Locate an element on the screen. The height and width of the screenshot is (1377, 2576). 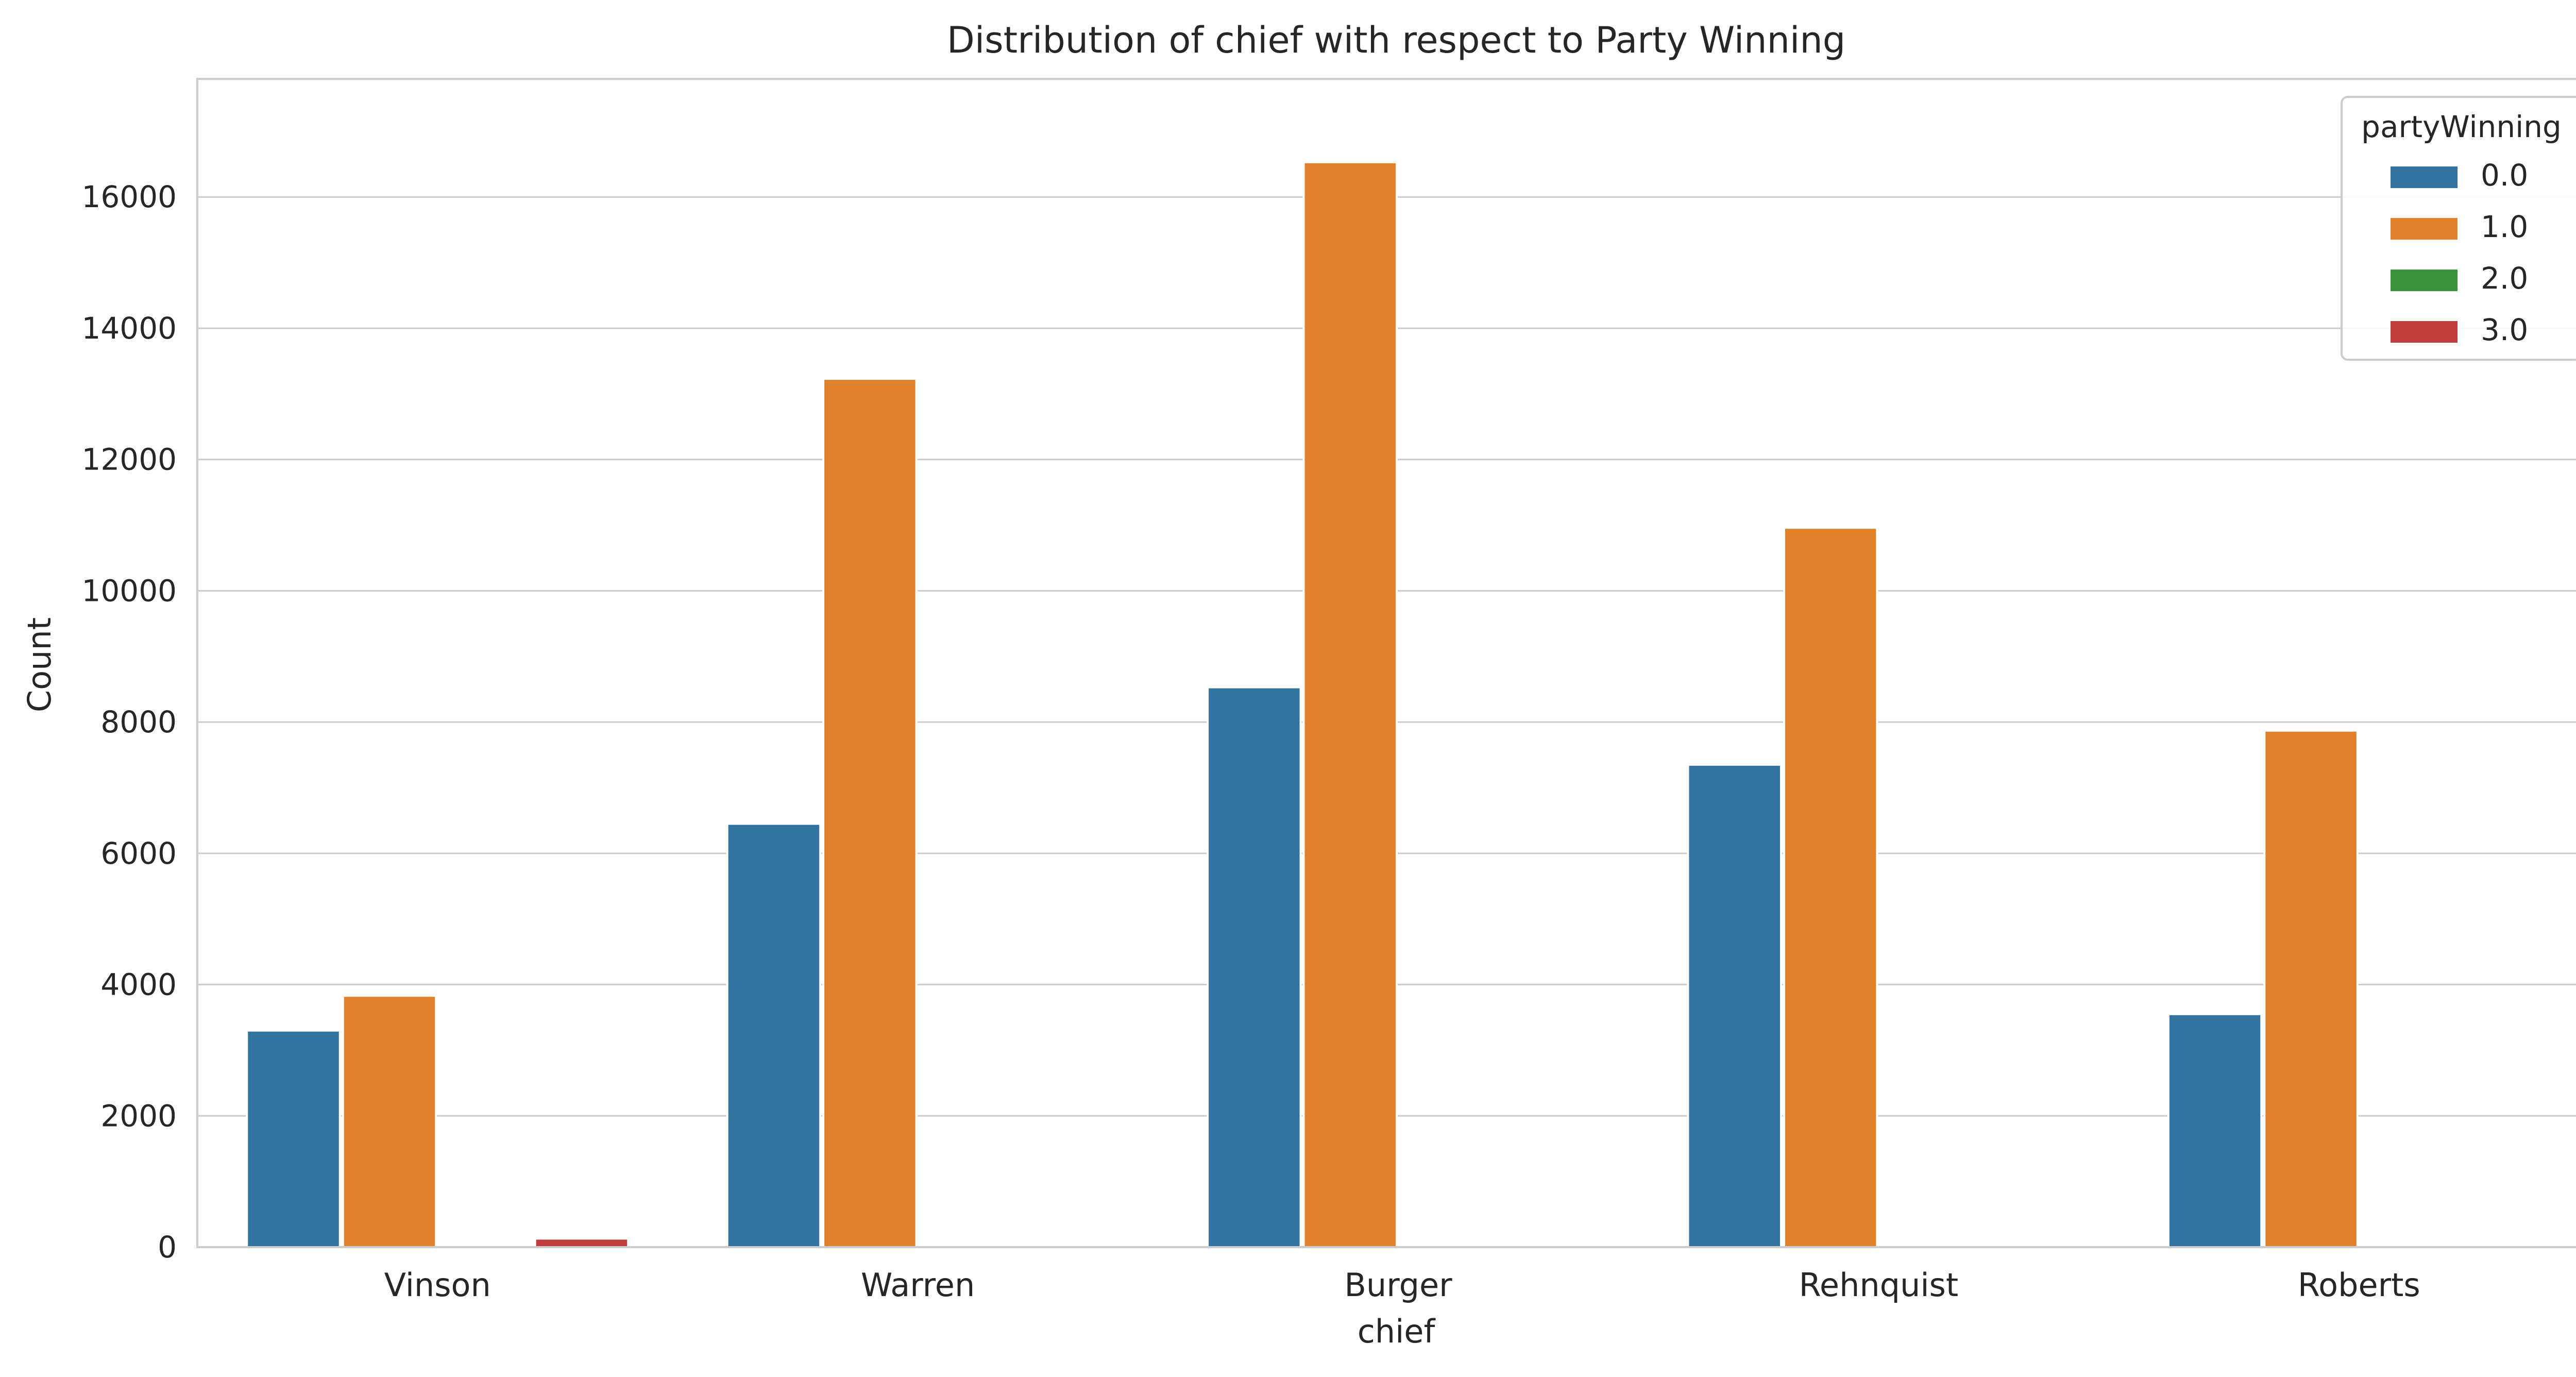
y-tick-label: 6000 is located at coordinates (138, 853).